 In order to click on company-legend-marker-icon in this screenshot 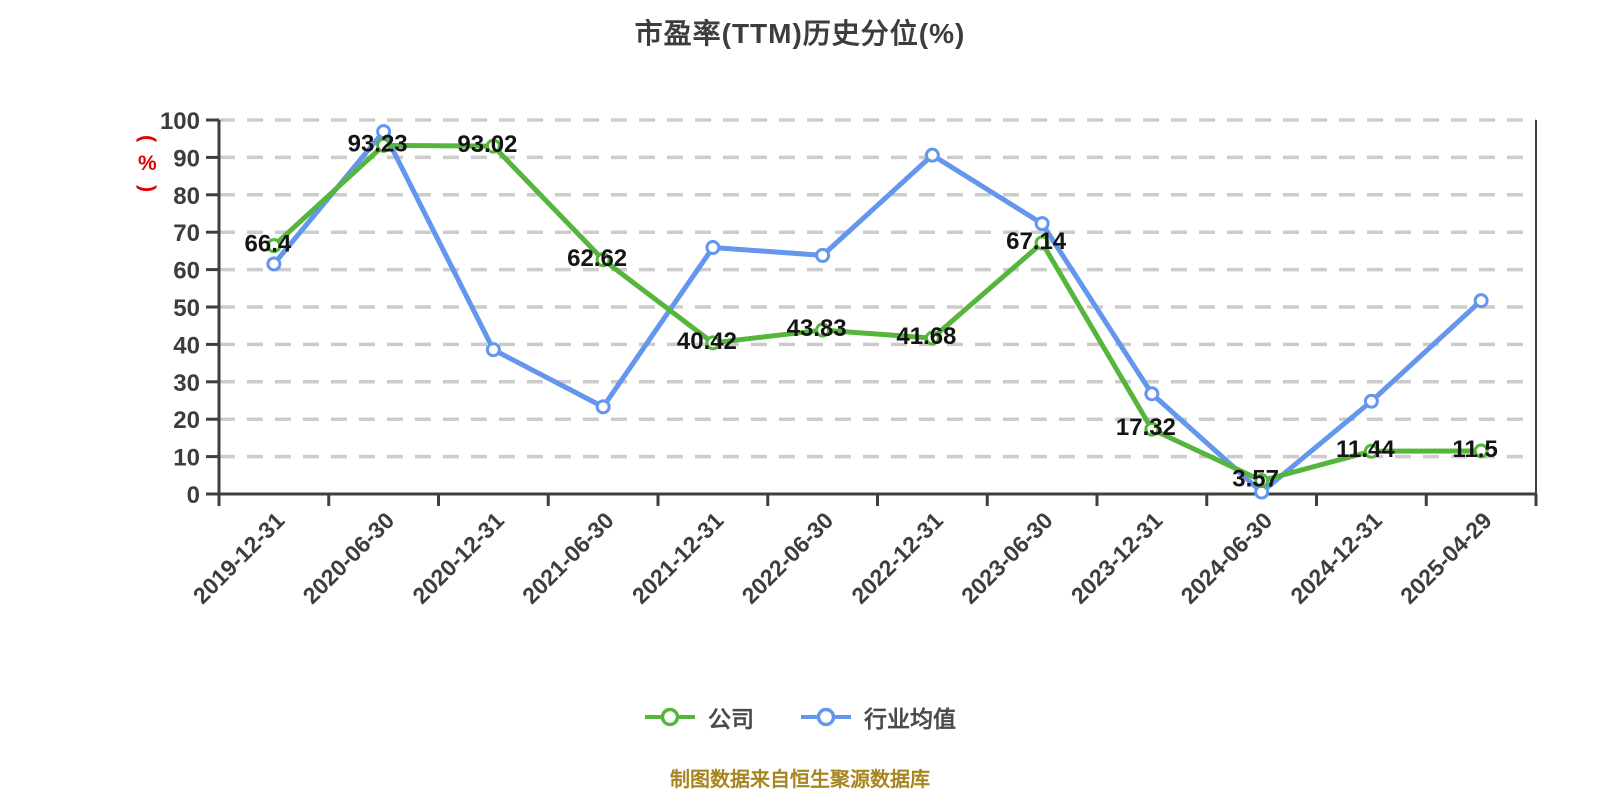, I will do `click(670, 717)`.